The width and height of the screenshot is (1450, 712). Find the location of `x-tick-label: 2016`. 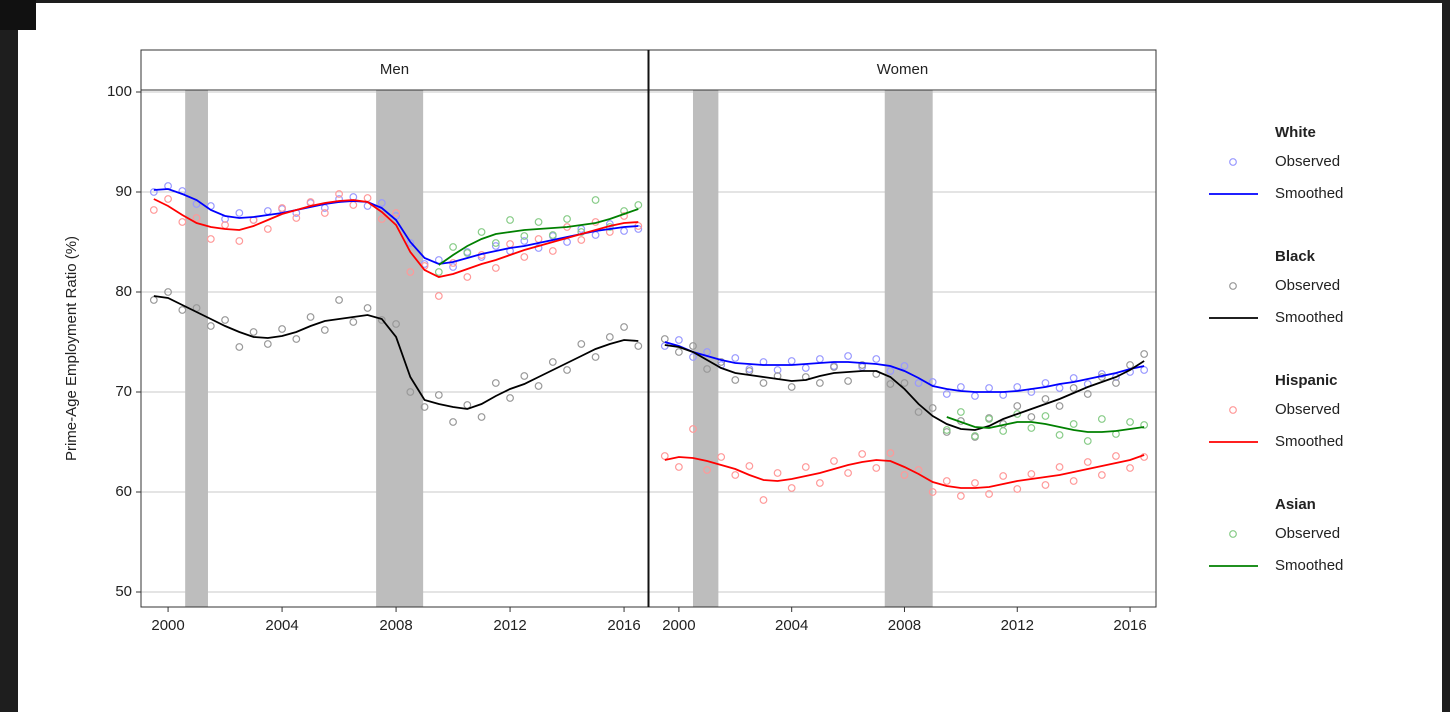

x-tick-label: 2016 is located at coordinates (623, 625).